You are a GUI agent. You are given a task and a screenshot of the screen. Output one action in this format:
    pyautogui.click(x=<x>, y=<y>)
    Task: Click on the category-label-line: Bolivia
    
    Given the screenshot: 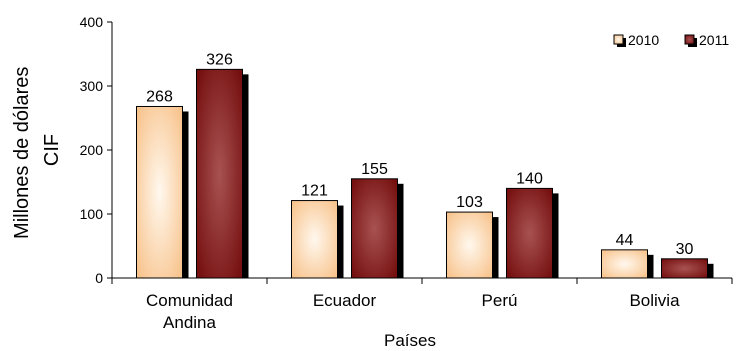 What is the action you would take?
    pyautogui.click(x=654, y=300)
    